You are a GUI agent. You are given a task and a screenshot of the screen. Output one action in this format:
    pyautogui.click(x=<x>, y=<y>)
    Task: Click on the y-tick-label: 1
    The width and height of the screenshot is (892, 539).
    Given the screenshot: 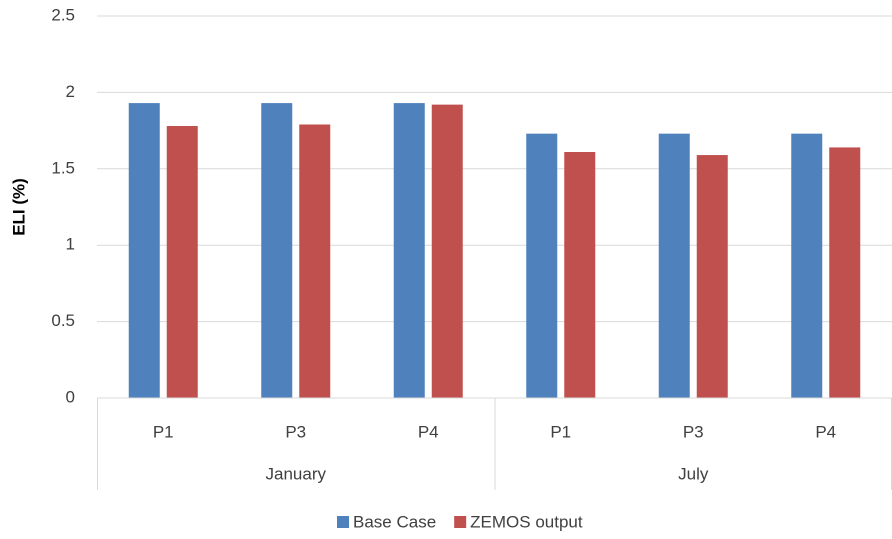 What is the action you would take?
    pyautogui.click(x=70, y=244)
    